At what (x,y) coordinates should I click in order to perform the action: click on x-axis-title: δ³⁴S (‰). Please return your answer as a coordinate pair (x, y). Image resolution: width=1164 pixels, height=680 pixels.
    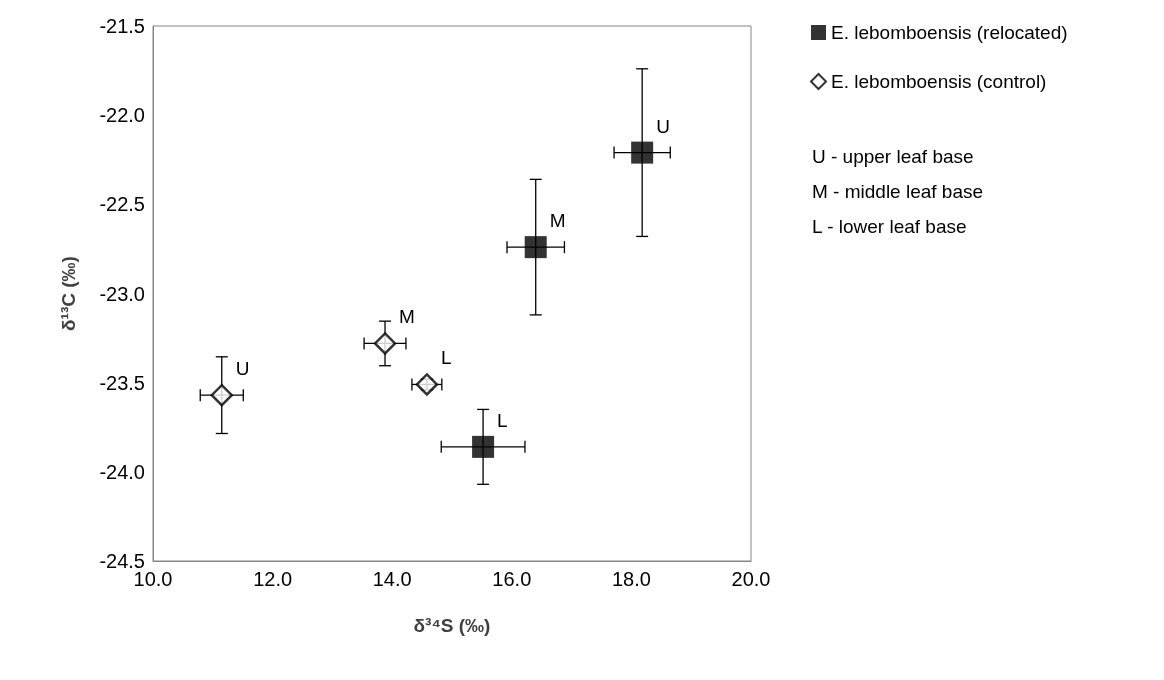
    Looking at the image, I should click on (452, 625).